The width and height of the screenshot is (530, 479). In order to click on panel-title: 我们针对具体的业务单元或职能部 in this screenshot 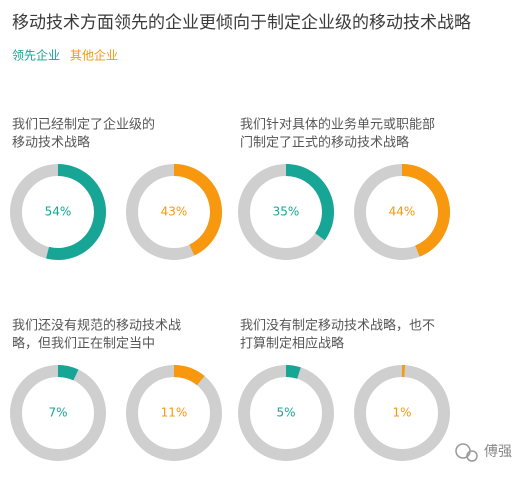, I will do `click(337, 125)`.